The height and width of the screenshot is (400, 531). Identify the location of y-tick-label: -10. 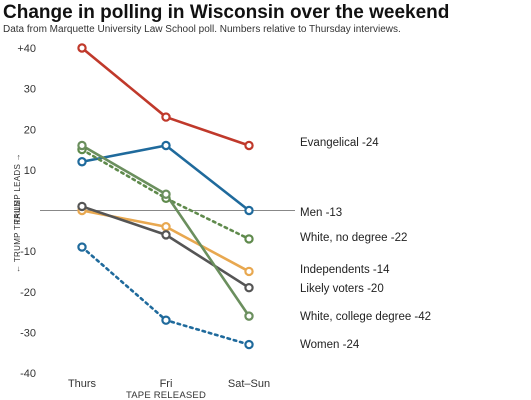
(28, 252).